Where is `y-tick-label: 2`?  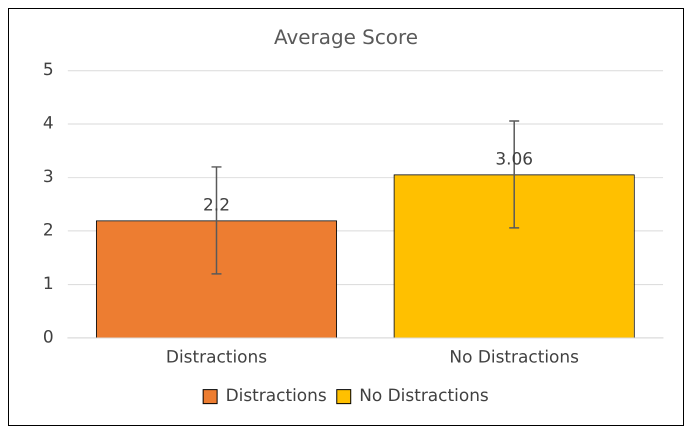
y-tick-label: 2 is located at coordinates (48, 230).